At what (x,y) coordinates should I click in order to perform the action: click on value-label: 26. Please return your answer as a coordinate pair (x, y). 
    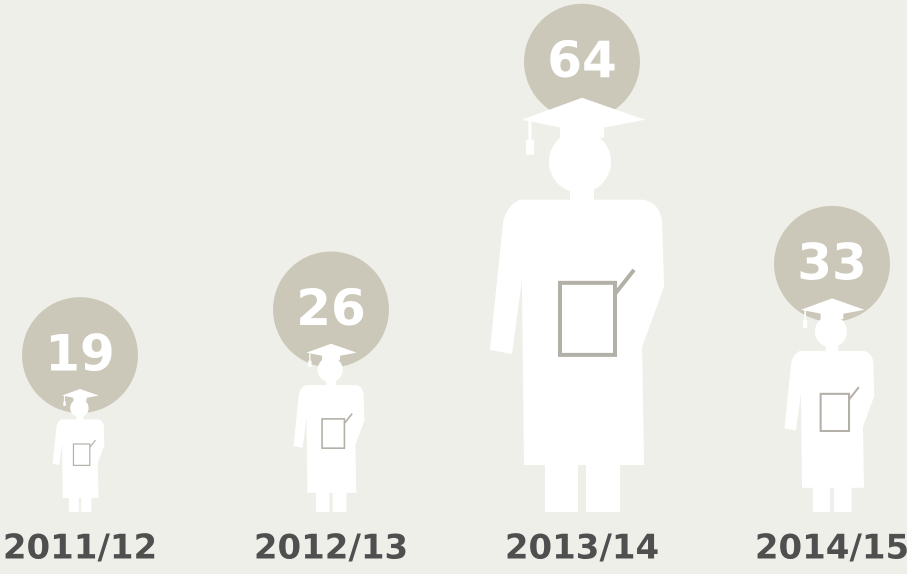
    Looking at the image, I should click on (331, 308).